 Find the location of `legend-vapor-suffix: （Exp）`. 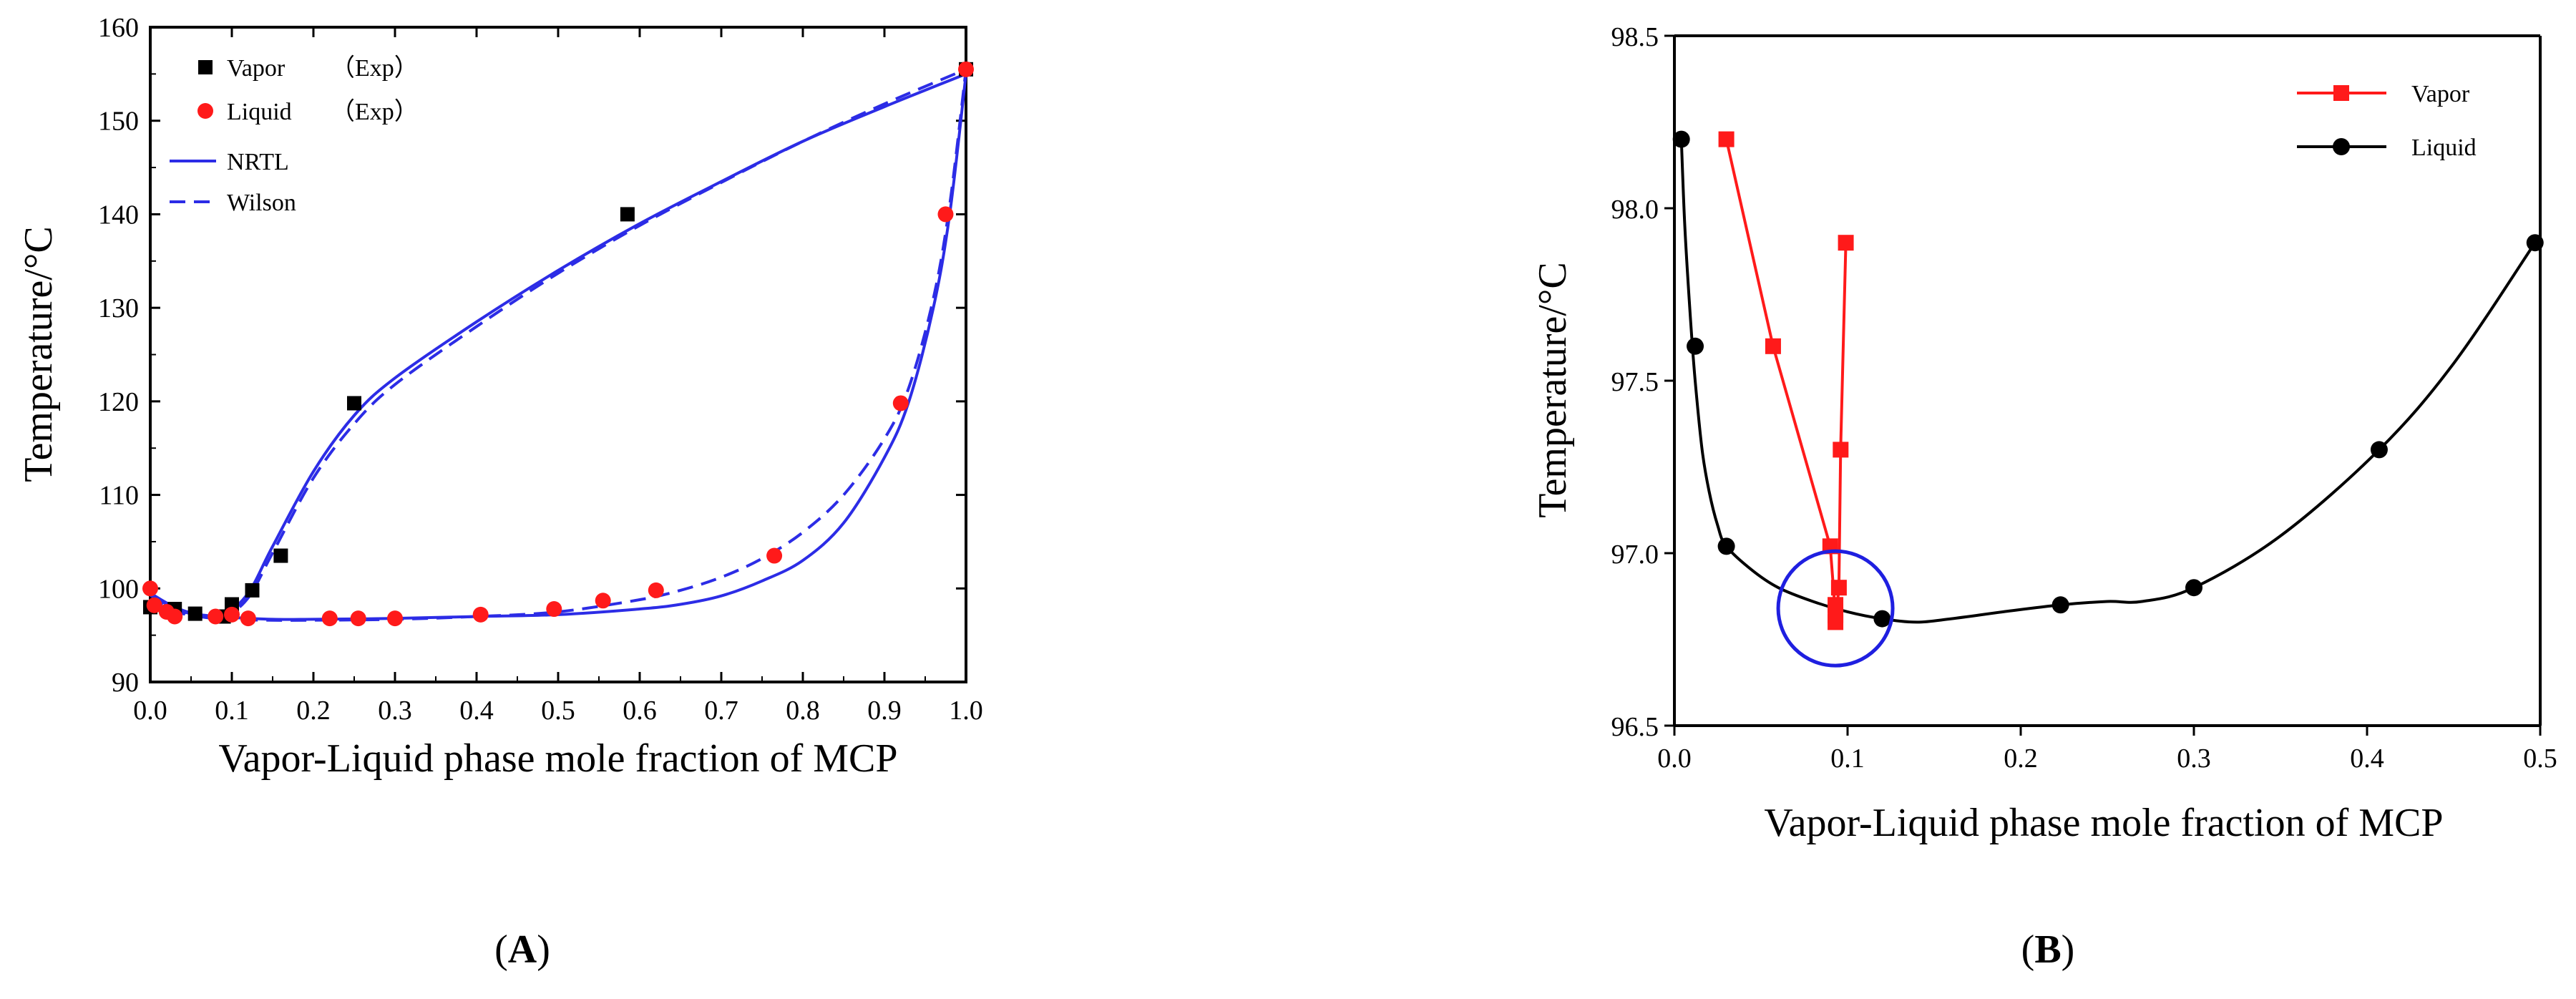

legend-vapor-suffix: （Exp） is located at coordinates (375, 68).